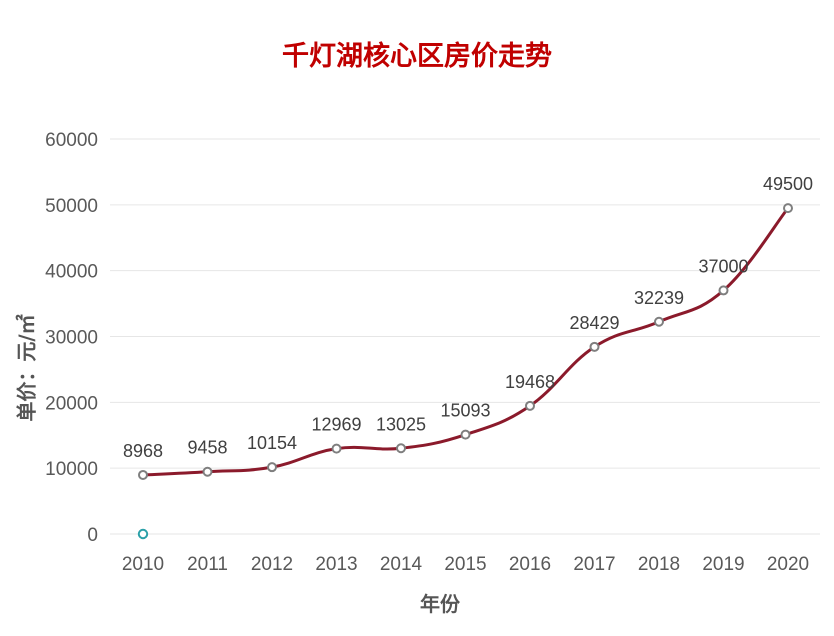 The height and width of the screenshot is (636, 834). I want to click on x-tick-label: 2020, so click(788, 564).